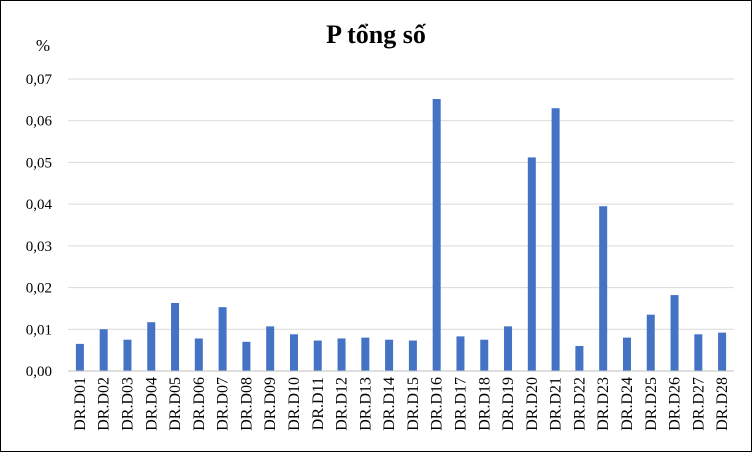 The image size is (752, 452). I want to click on y-tick-label: 0,04, so click(39, 205).